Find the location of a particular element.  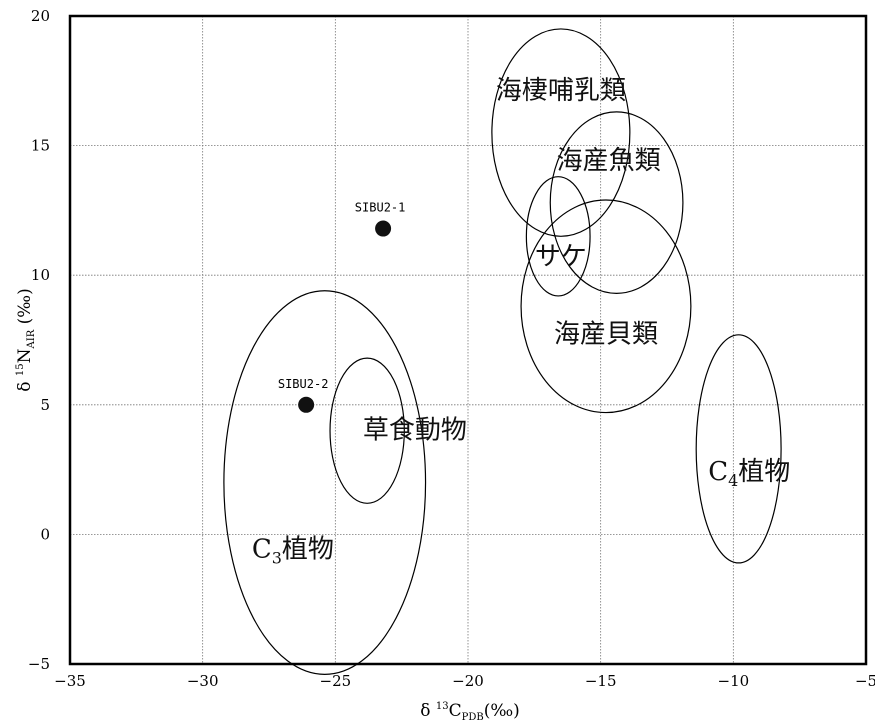

y-tick-label: 15 is located at coordinates (40, 146).